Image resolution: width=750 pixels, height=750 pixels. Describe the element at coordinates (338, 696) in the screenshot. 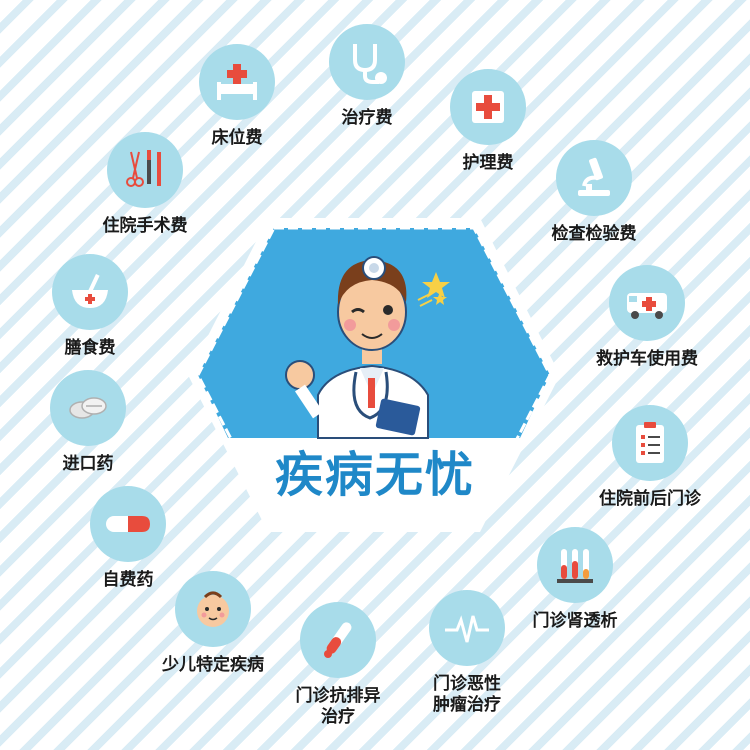

I see `item-label-line1: 门诊抗排异` at that location.